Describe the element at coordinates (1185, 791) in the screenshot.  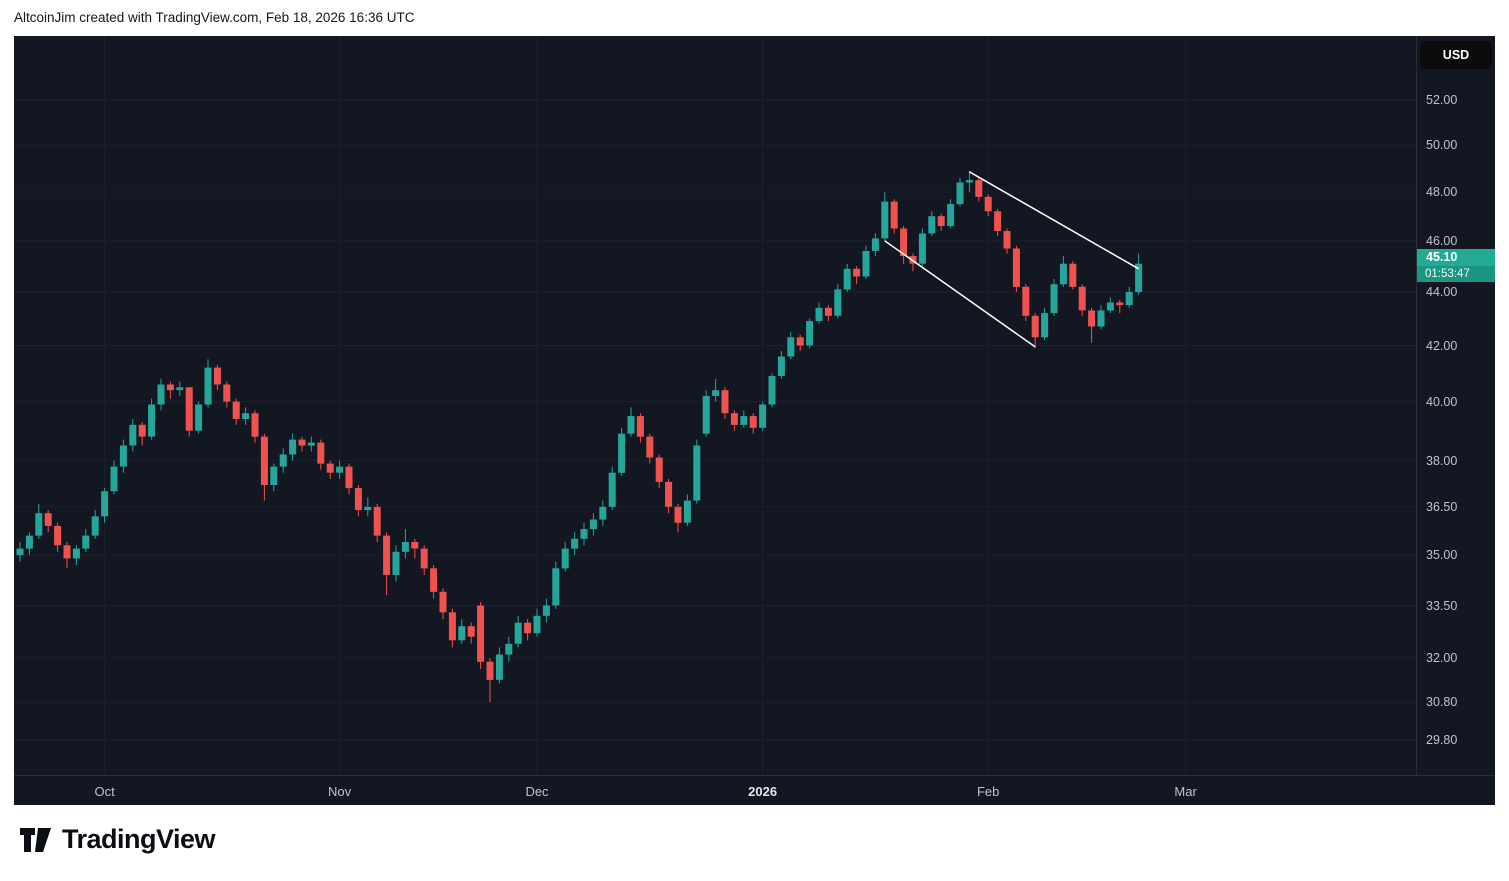
I see `time-tick-label: Mar` at that location.